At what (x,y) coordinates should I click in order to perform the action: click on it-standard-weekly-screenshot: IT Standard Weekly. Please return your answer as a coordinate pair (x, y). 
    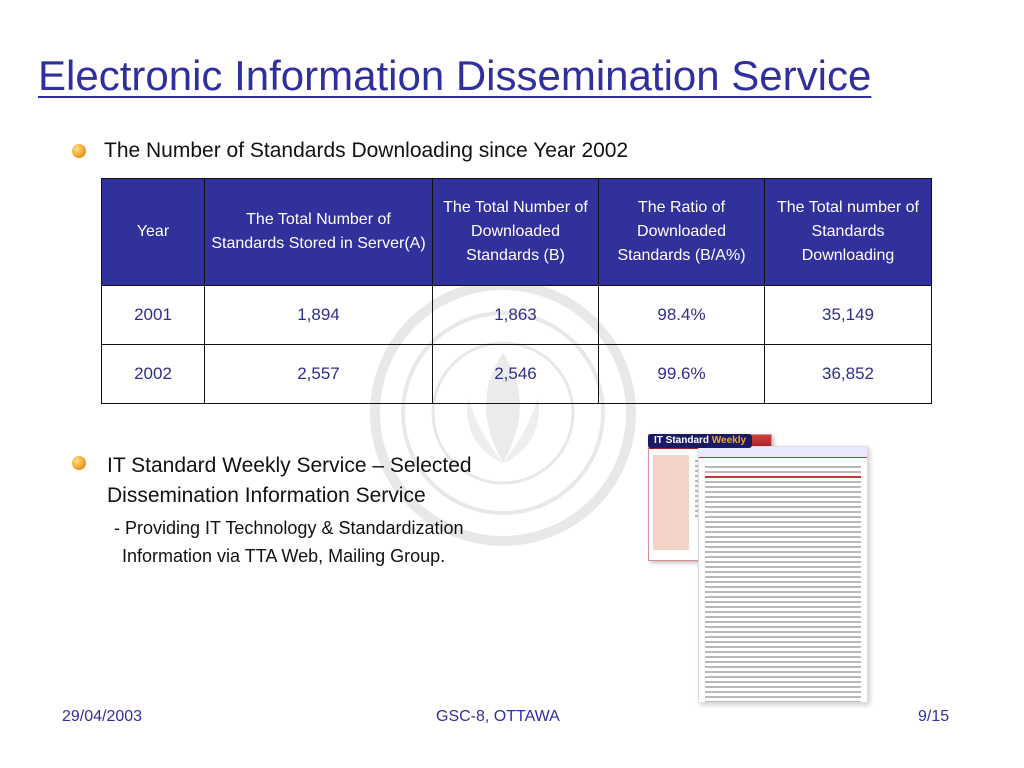
    Looking at the image, I should click on (758, 569).